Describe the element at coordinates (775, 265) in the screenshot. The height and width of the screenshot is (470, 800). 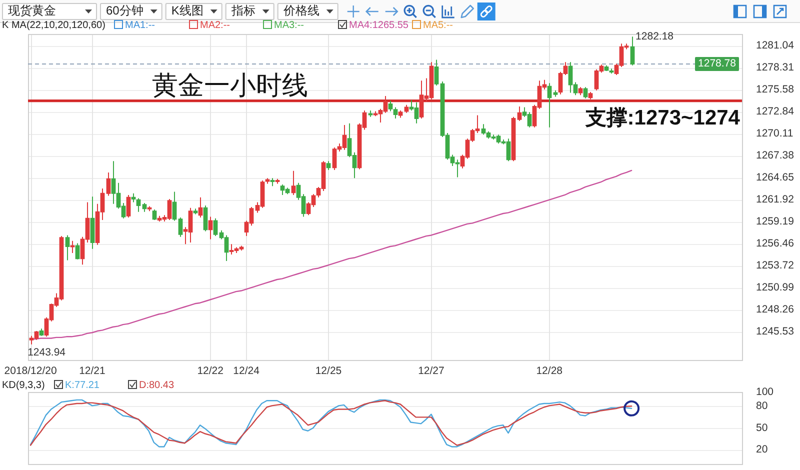
I see `y-tick-label: 1253.72` at that location.